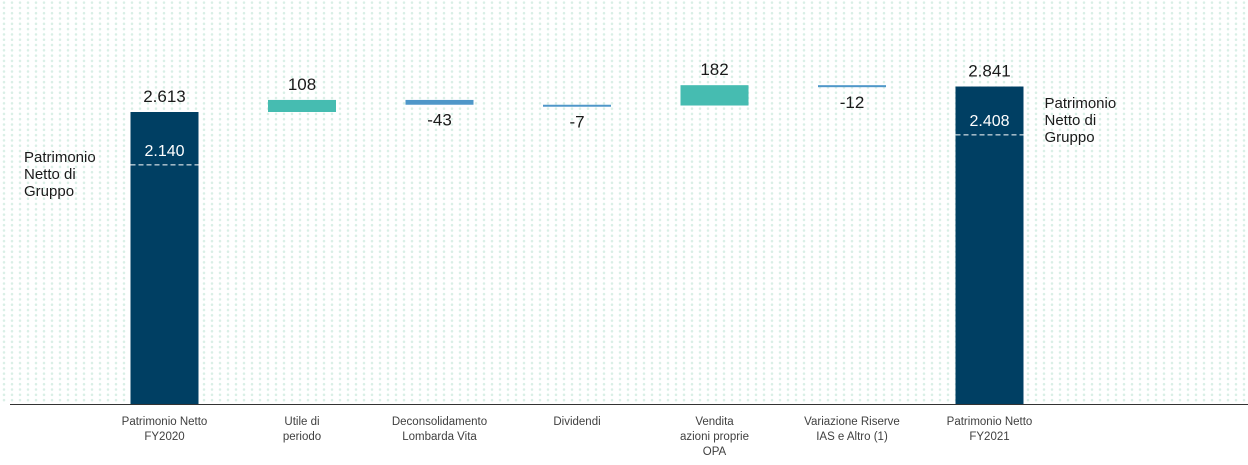 This screenshot has width=1248, height=465. What do you see at coordinates (301, 422) in the screenshot?
I see `category-label-1-0: Utile di` at bounding box center [301, 422].